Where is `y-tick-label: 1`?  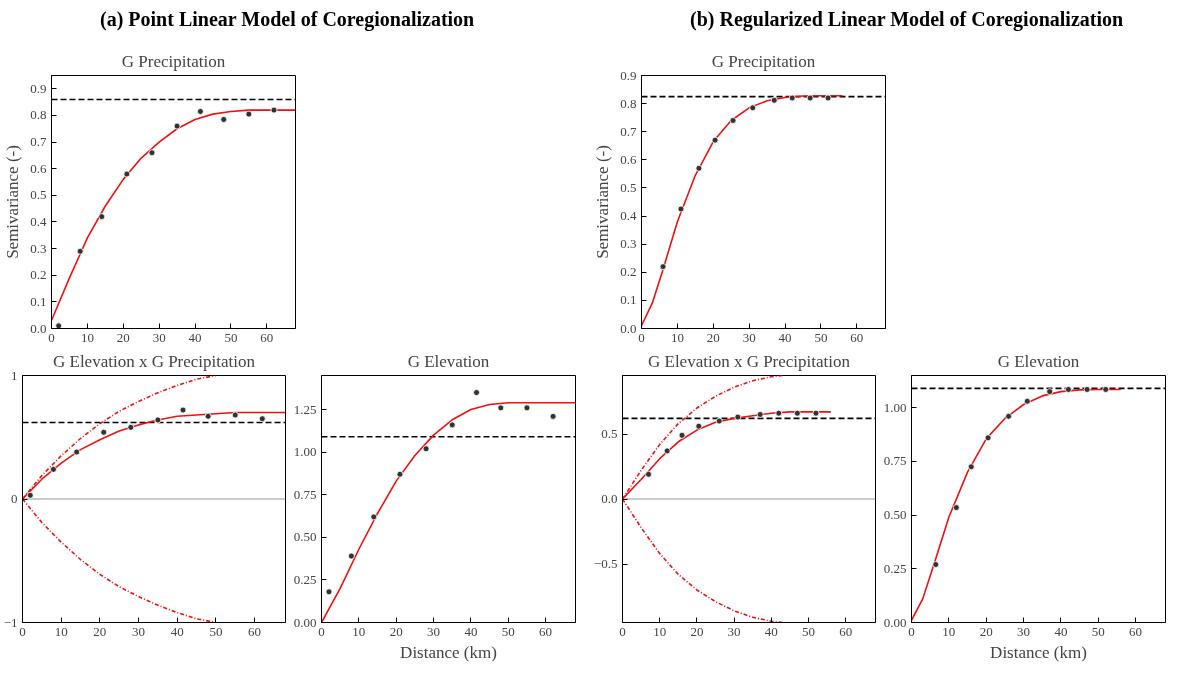
y-tick-label: 1 is located at coordinates (14, 375).